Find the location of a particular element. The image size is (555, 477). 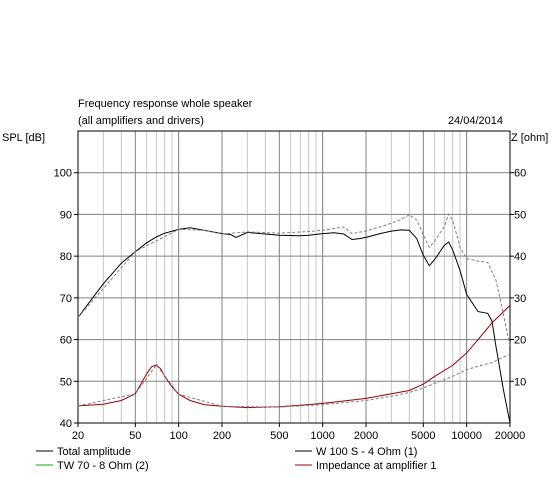

x-tick-label: 200 is located at coordinates (222, 436).